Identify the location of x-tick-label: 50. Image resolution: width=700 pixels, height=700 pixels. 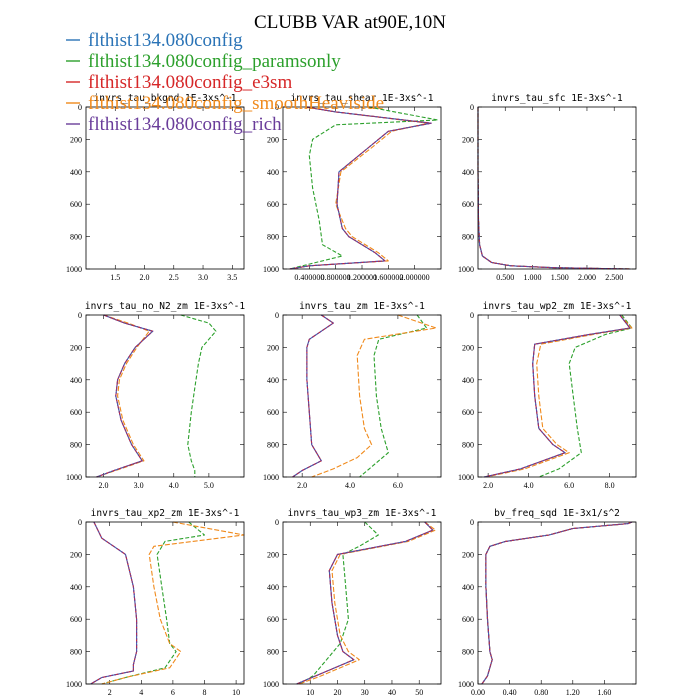
(419, 692).